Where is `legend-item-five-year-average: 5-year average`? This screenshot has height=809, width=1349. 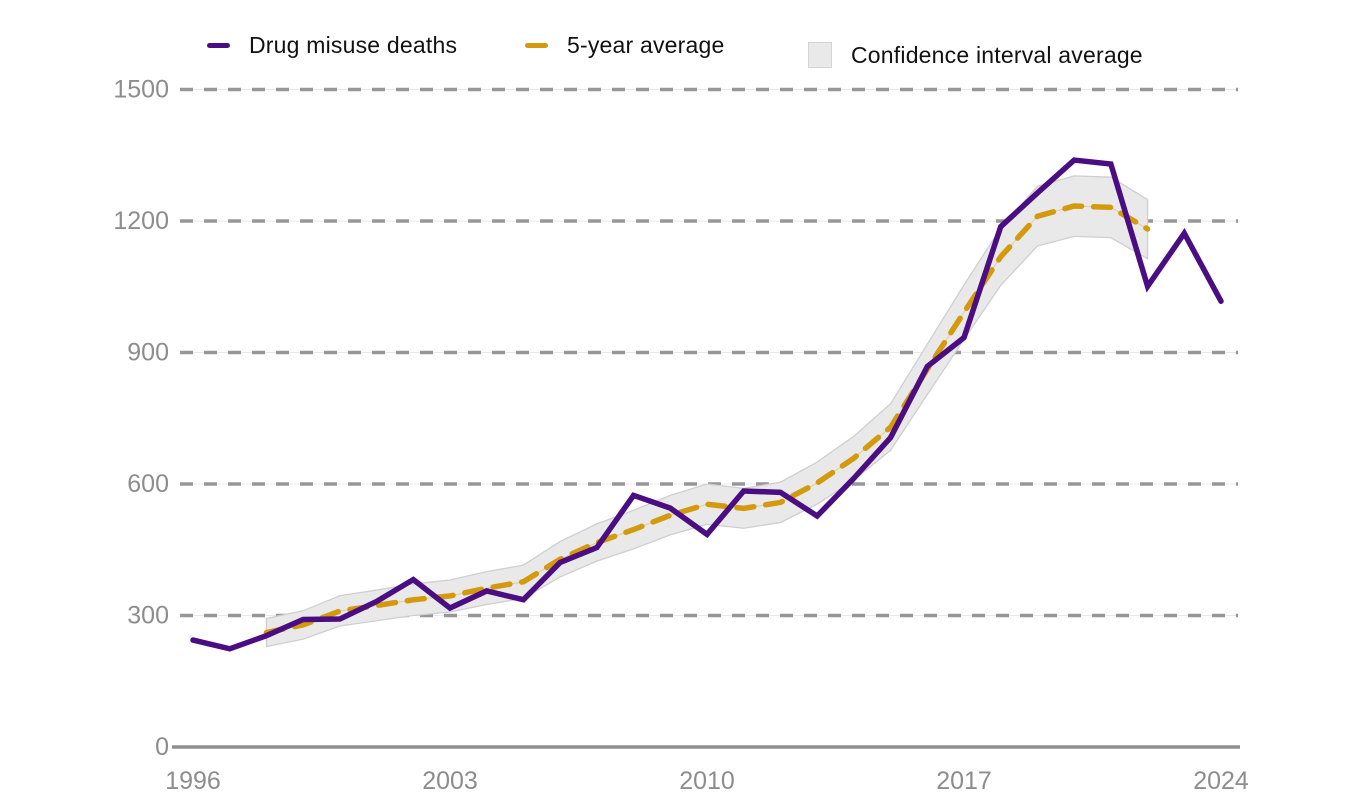 legend-item-five-year-average: 5-year average is located at coordinates (625, 45).